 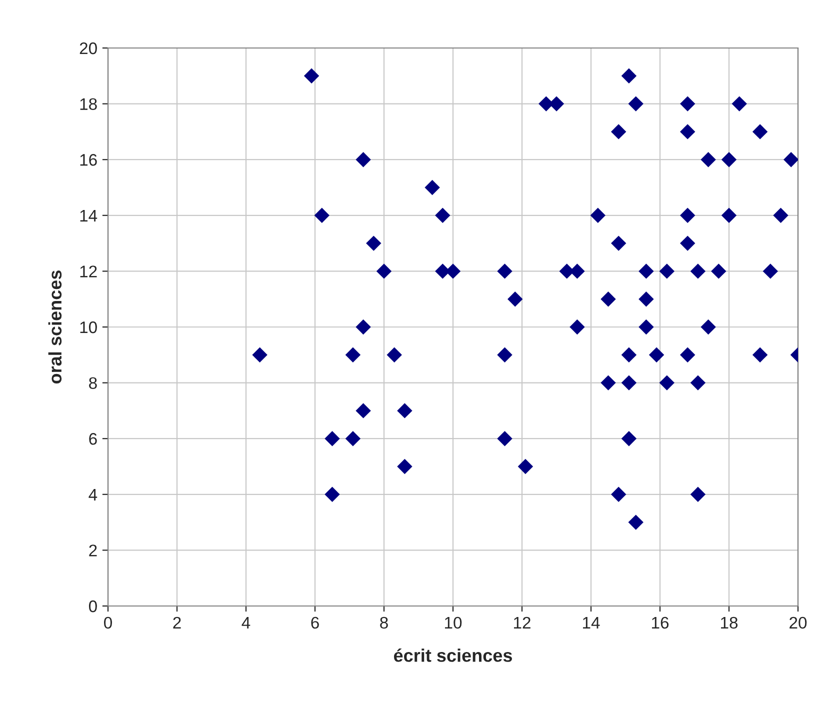 What do you see at coordinates (88, 160) in the screenshot?
I see `y-tick-label: 16` at bounding box center [88, 160].